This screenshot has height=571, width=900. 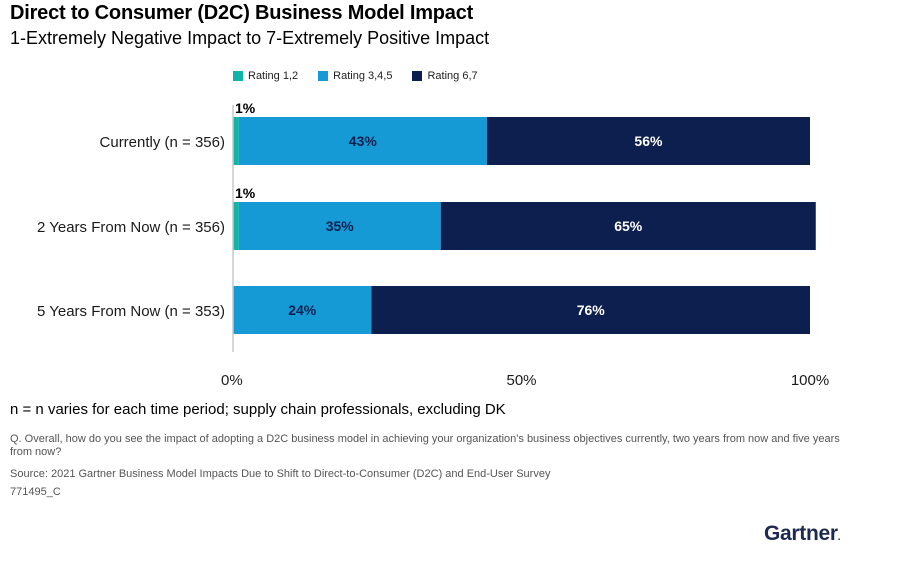 I want to click on data-label: 56%, so click(x=648, y=141).